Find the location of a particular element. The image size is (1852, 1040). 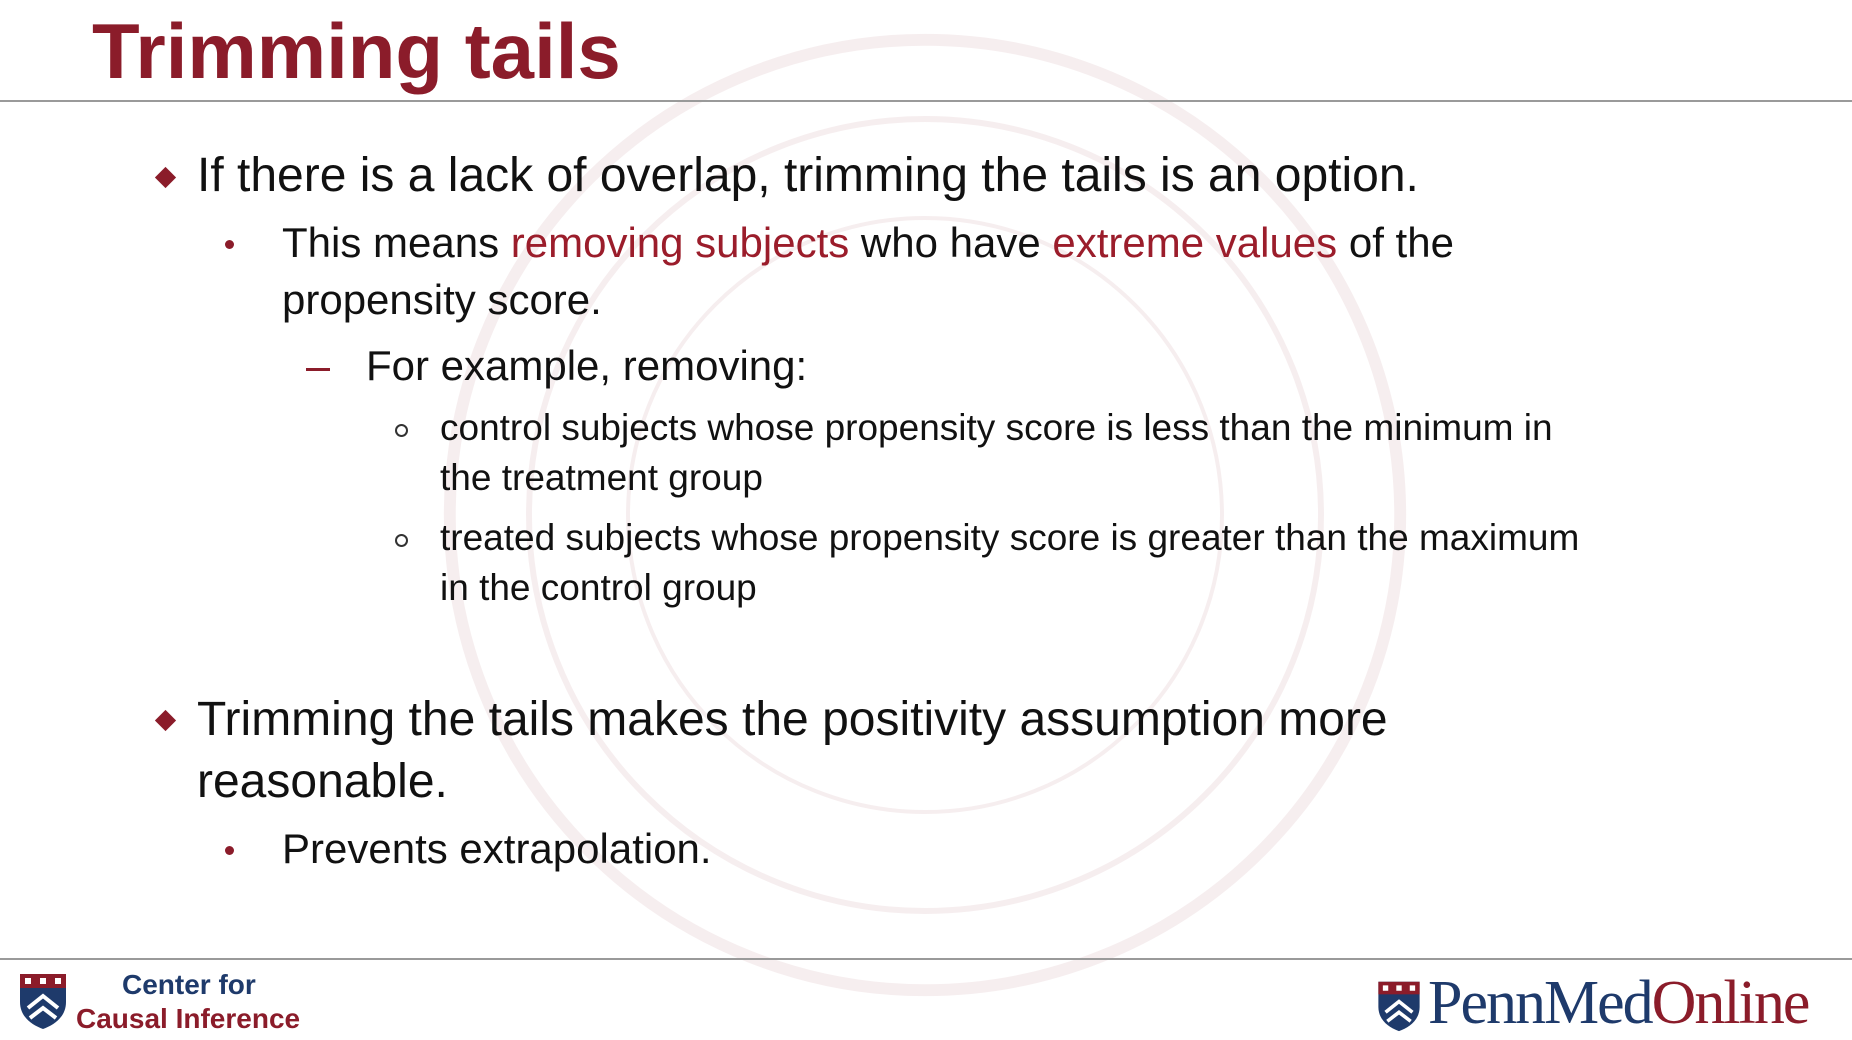

sub-text-part-2: who have is located at coordinates (951, 242).